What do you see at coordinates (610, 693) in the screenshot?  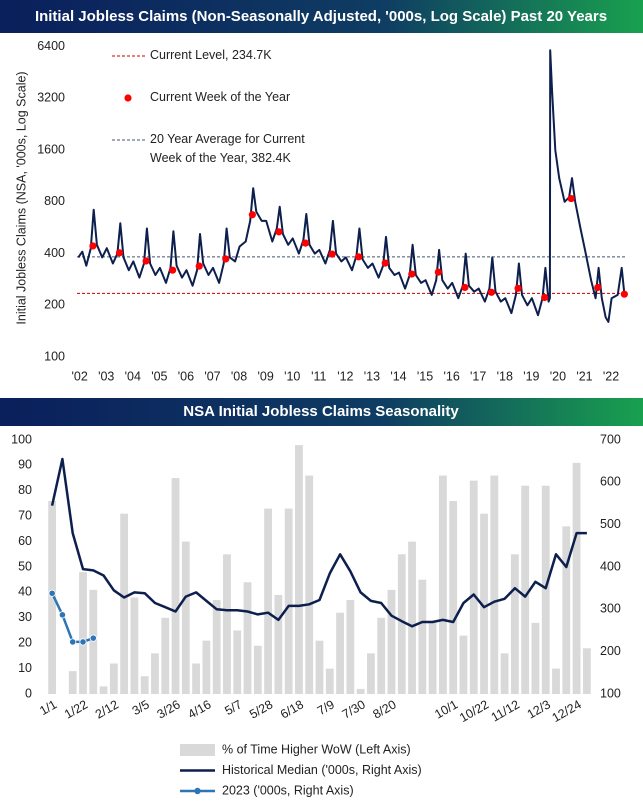 I see `y2-tick-label: 100` at bounding box center [610, 693].